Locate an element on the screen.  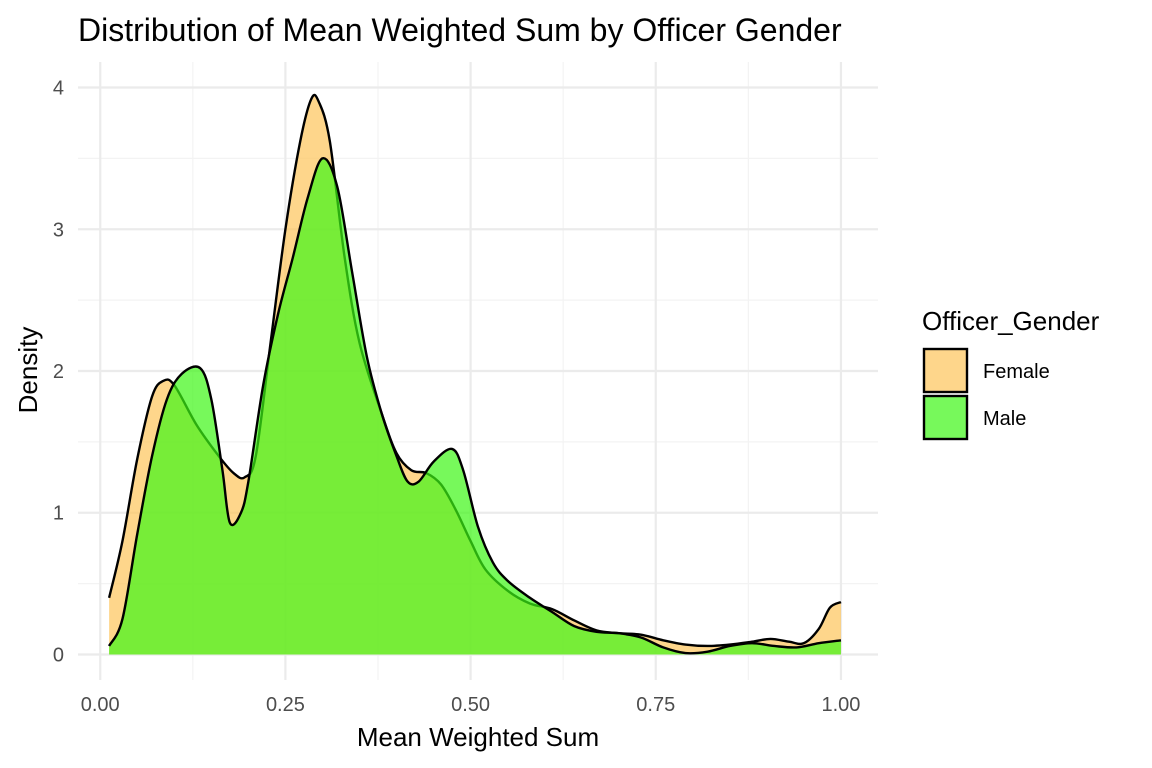
legend-title: Officer_Gender is located at coordinates (1011, 321).